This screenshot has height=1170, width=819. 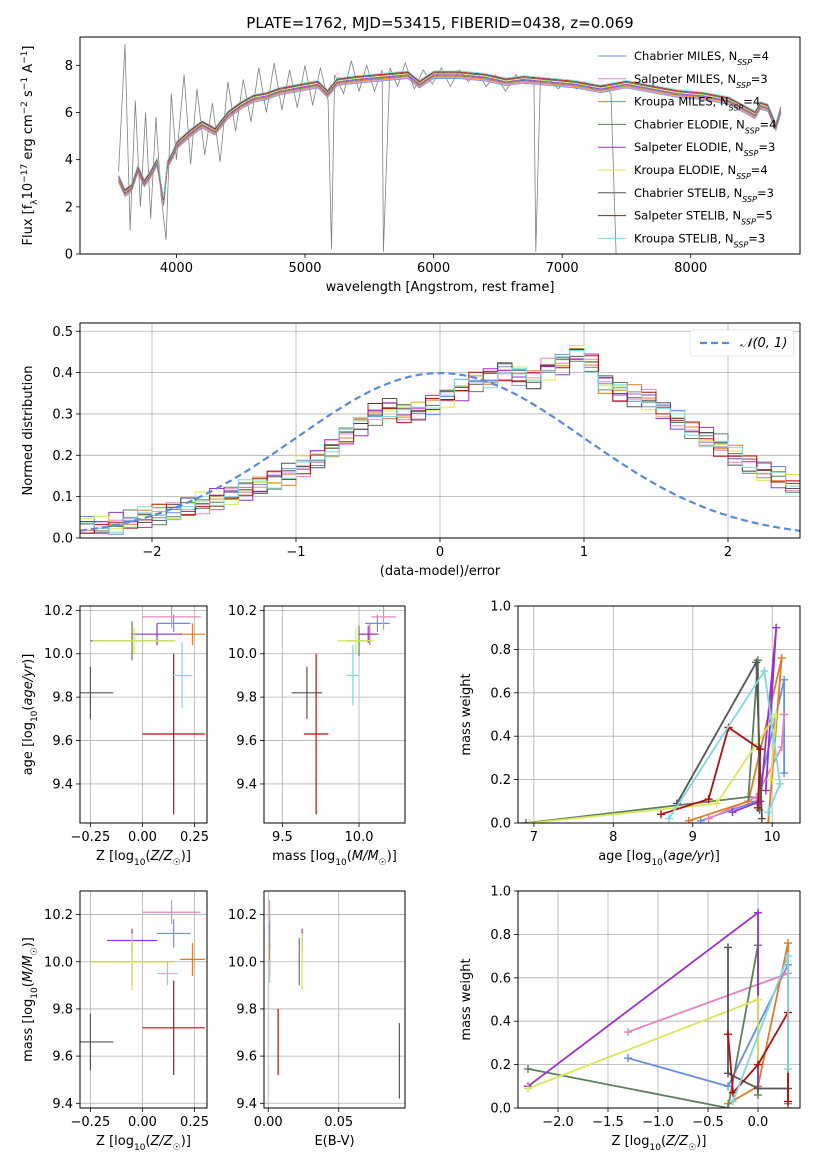 I want to click on age-vs-Z-ytick-label: 9.4, so click(x=62, y=784).